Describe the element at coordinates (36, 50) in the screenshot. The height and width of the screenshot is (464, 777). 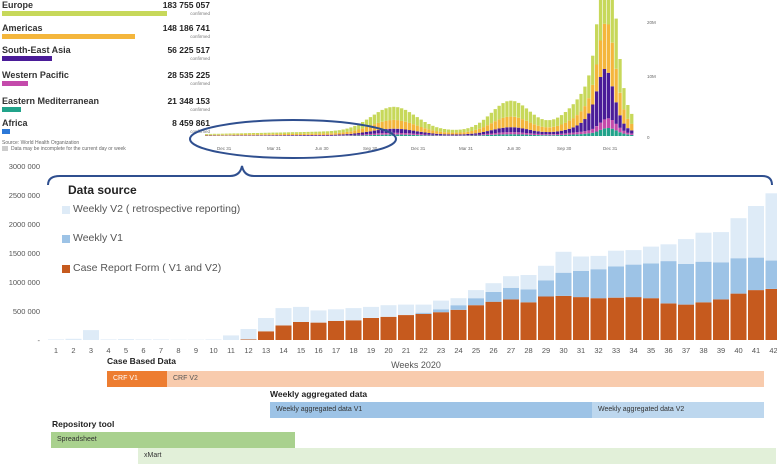
I see `region-name: South-East Asia` at that location.